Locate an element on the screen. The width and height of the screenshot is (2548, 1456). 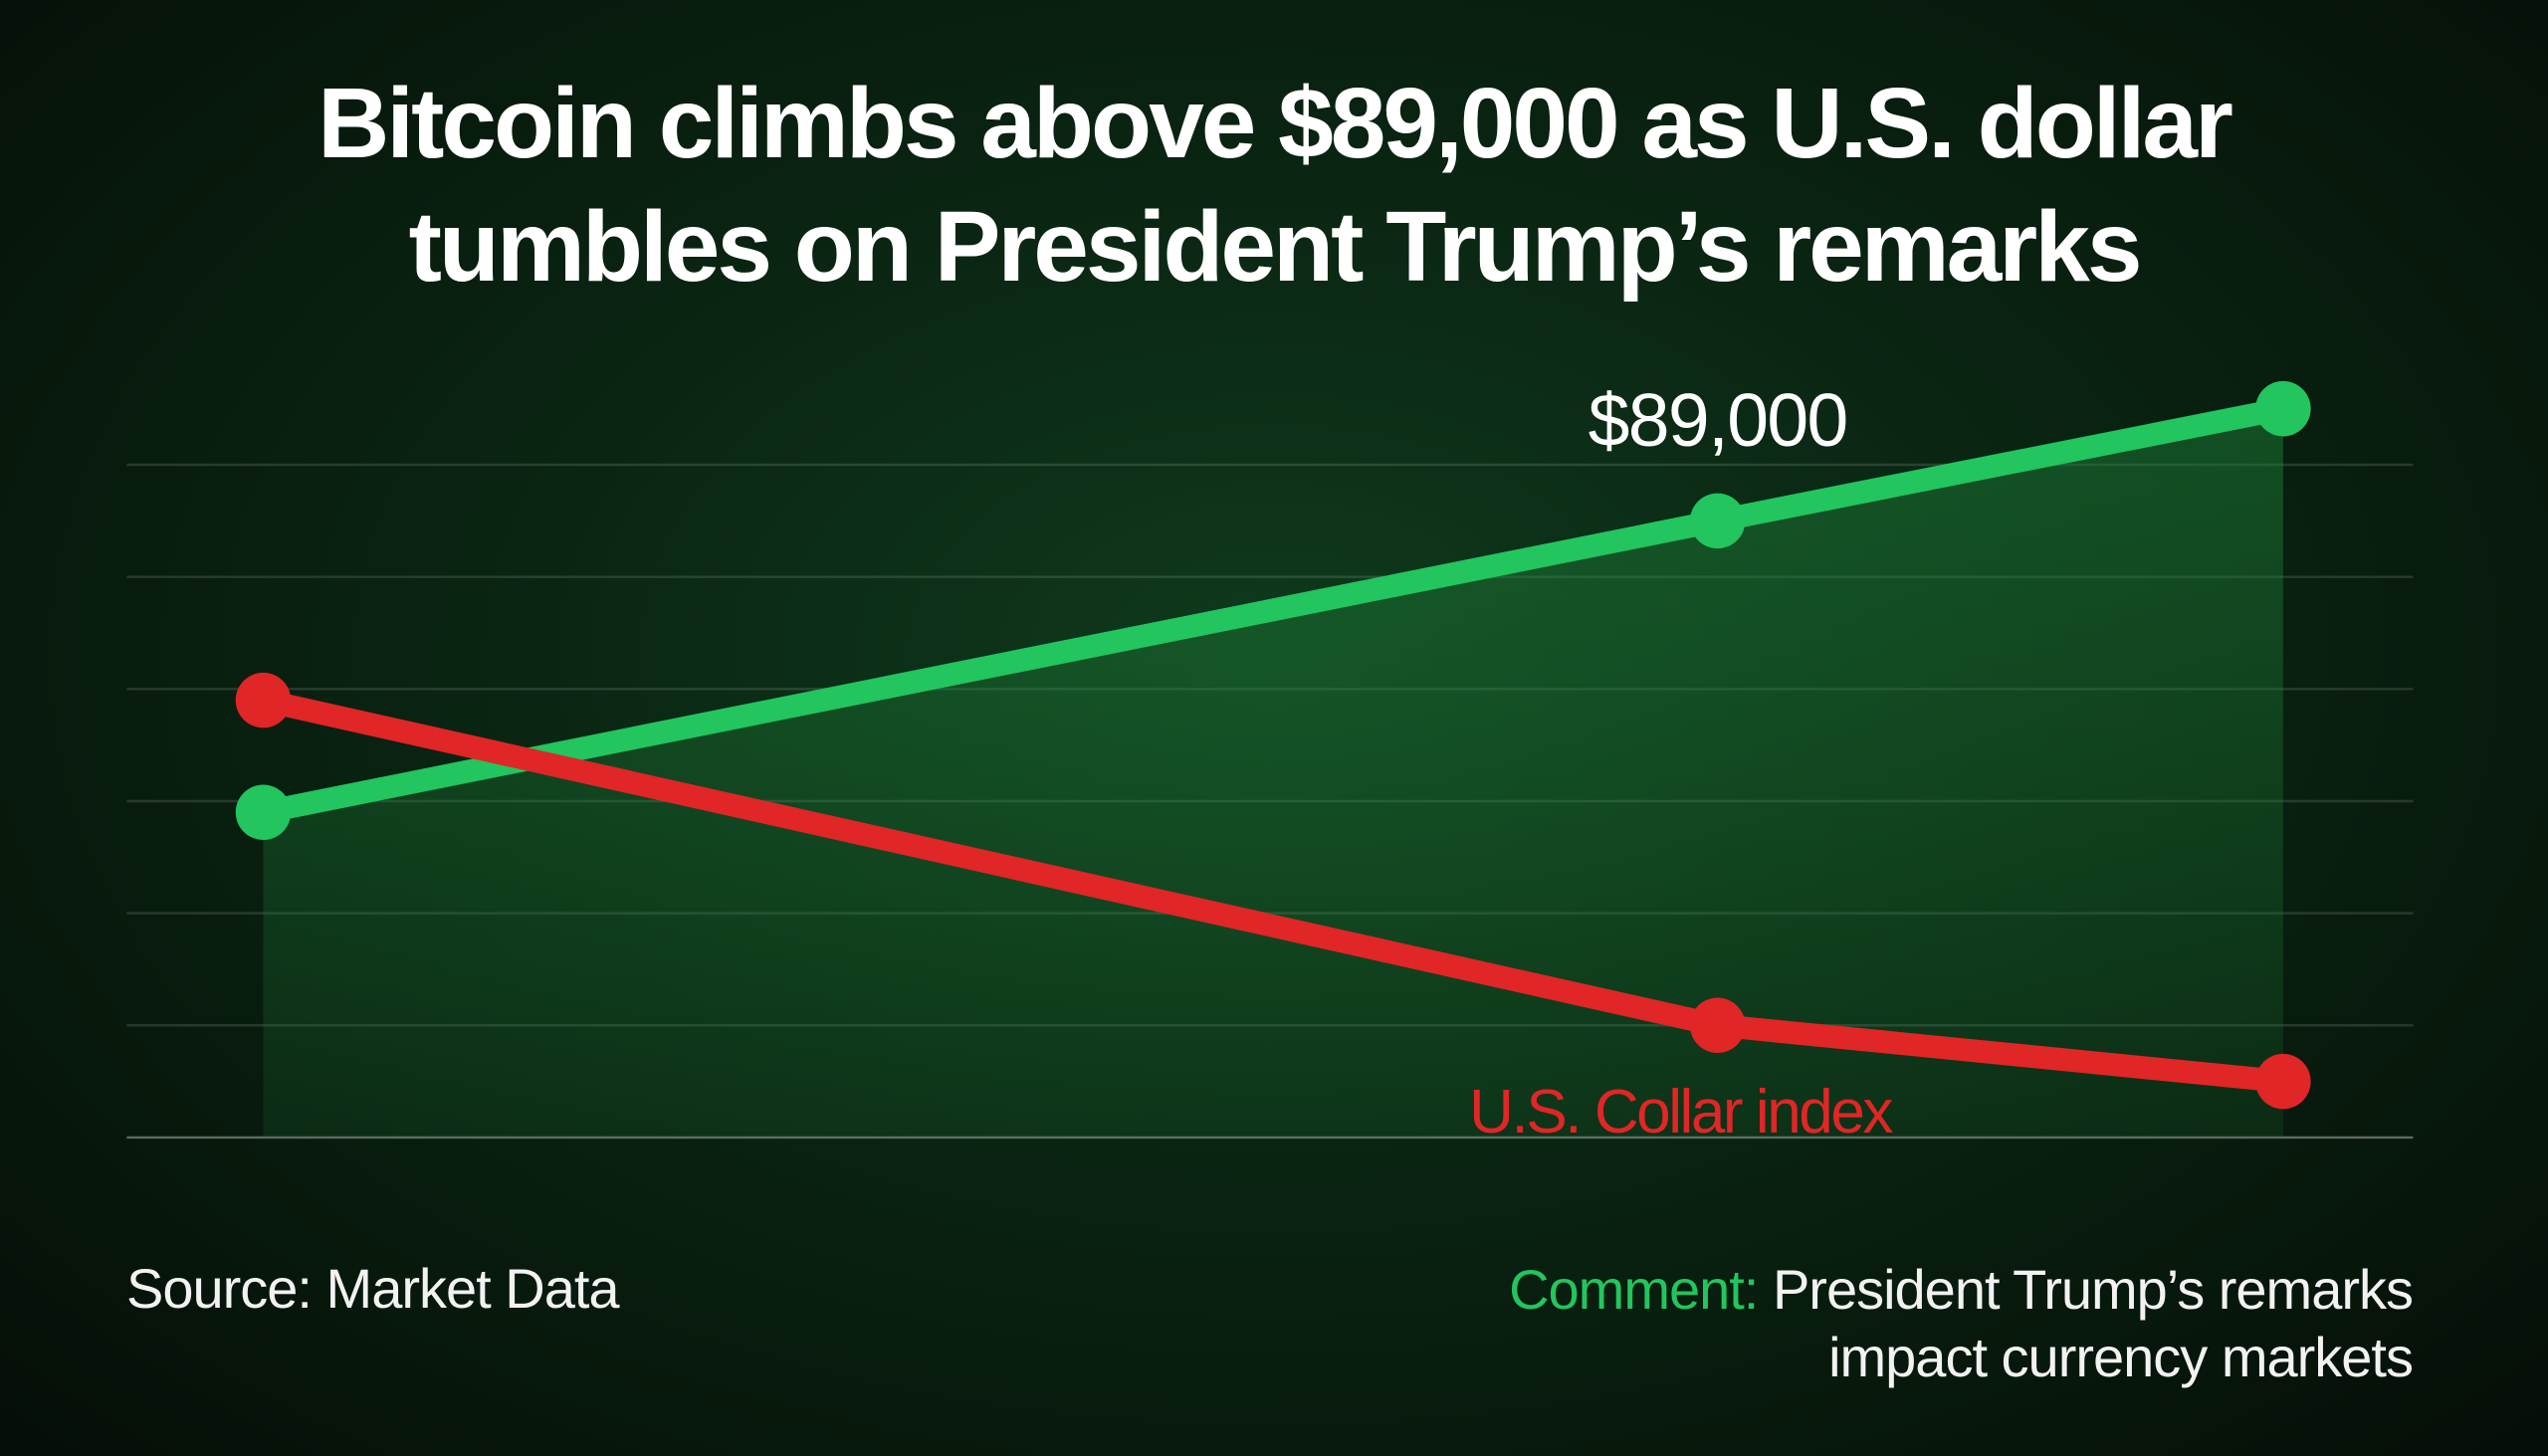
legend-label: U.S. Collar index is located at coordinates (1681, 1112).